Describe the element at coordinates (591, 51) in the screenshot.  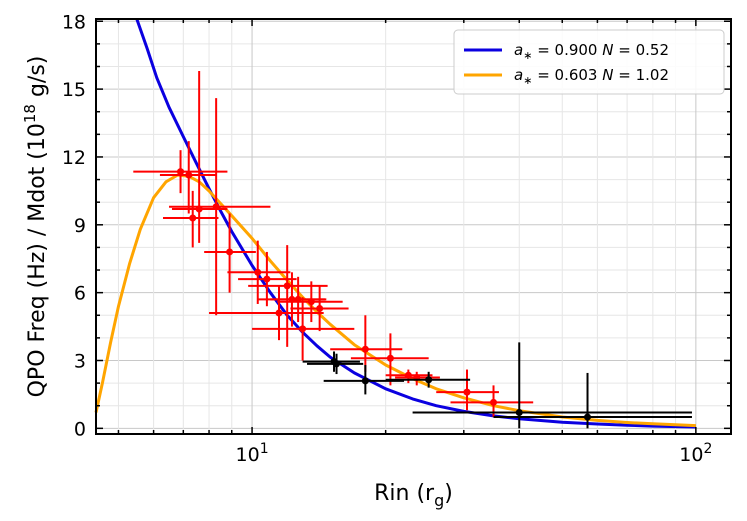
I see `legend-entry: a∗ = 0.900 N = 0.52` at that location.